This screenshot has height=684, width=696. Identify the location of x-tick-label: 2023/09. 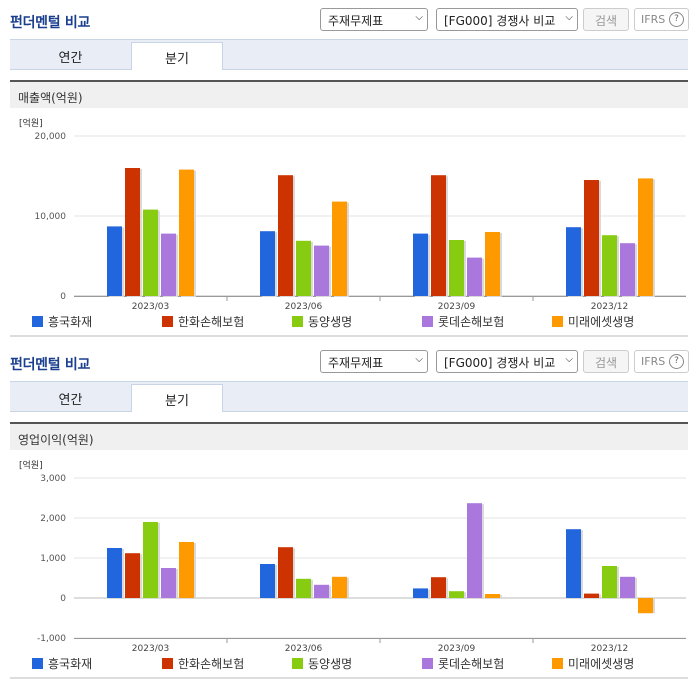
(457, 307).